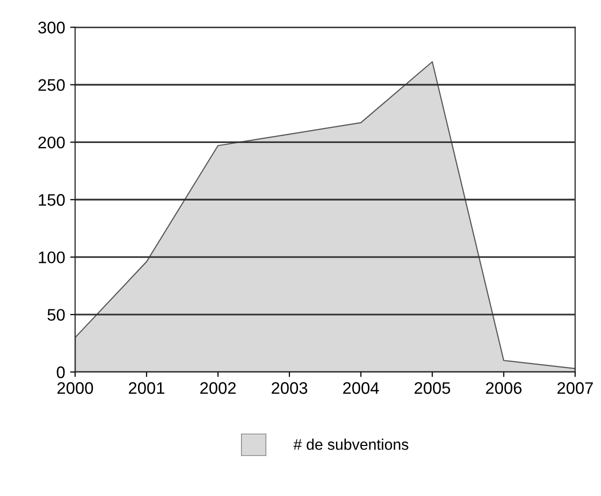  Describe the element at coordinates (75, 388) in the screenshot. I see `x-tick-label: 2000` at that location.